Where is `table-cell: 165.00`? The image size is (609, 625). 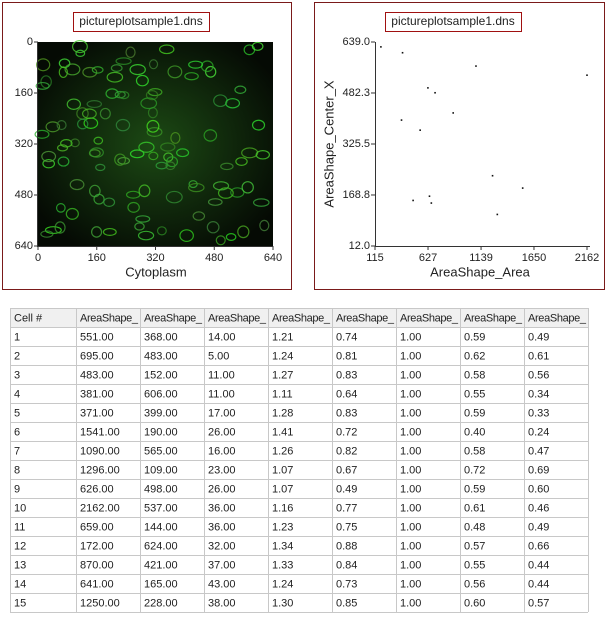
table-cell: 165.00 is located at coordinates (161, 584).